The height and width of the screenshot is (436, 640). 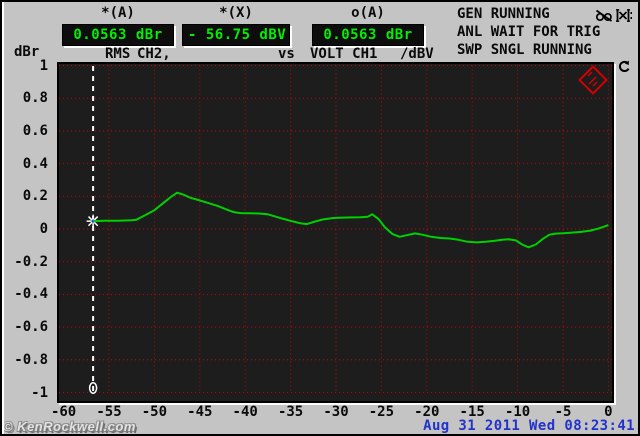 I want to click on y-tick-label: 0, so click(x=43, y=229).